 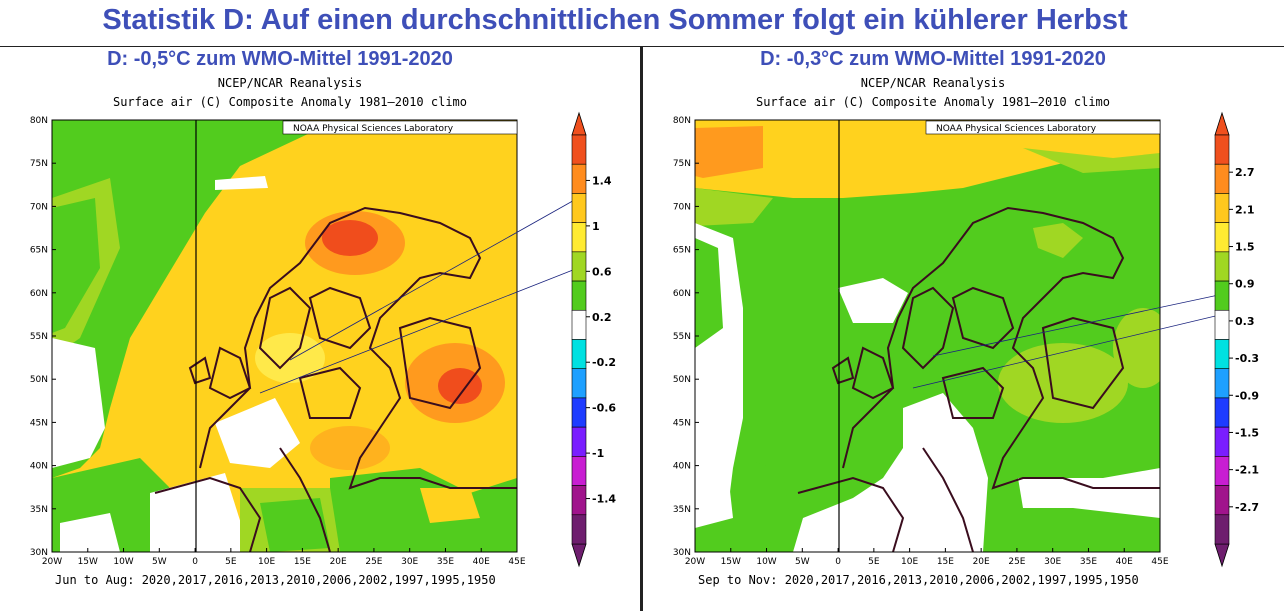 What do you see at coordinates (598, 453) in the screenshot?
I see `colorbar-label: -1` at bounding box center [598, 453].